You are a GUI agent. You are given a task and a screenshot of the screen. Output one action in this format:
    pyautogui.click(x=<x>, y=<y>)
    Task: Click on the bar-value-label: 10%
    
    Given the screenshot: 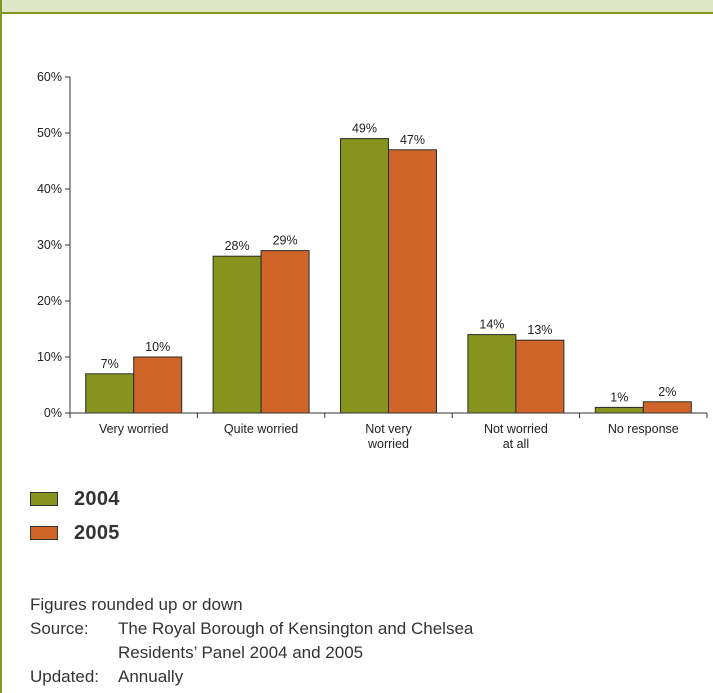 What is the action you would take?
    pyautogui.click(x=157, y=347)
    